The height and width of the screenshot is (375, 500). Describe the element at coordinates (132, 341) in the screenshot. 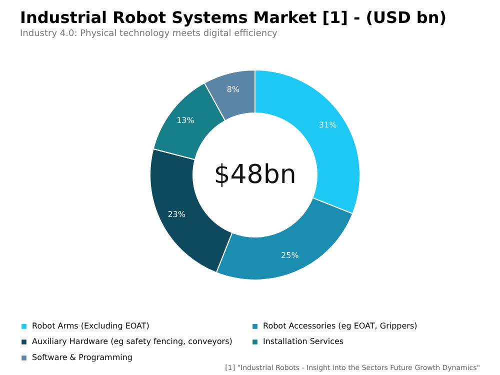

I see `legend-label: Auxiliary Hardware (eg safety fencing, conveyors)` at that location.